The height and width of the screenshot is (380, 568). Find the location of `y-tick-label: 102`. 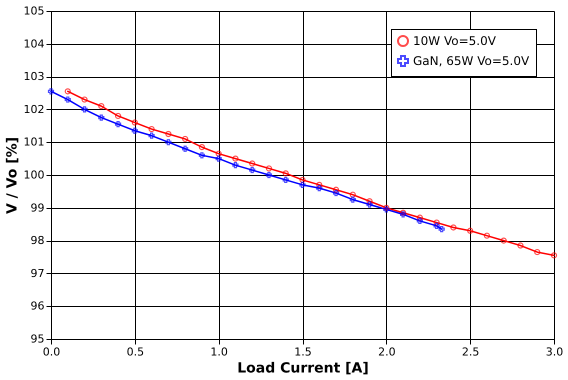

y-tick-label: 102 is located at coordinates (34, 109).